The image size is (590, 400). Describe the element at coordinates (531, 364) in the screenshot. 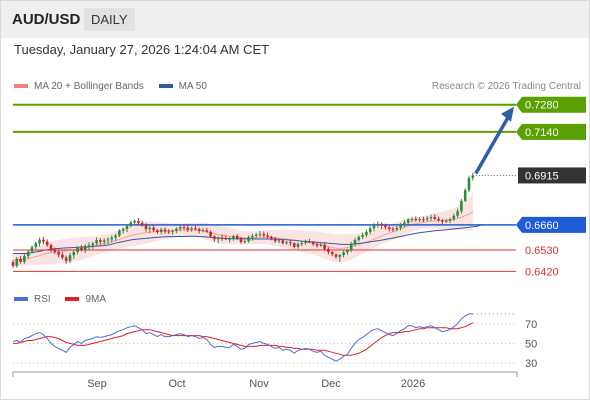

I see `rsi-tick-label-2: 30` at that location.